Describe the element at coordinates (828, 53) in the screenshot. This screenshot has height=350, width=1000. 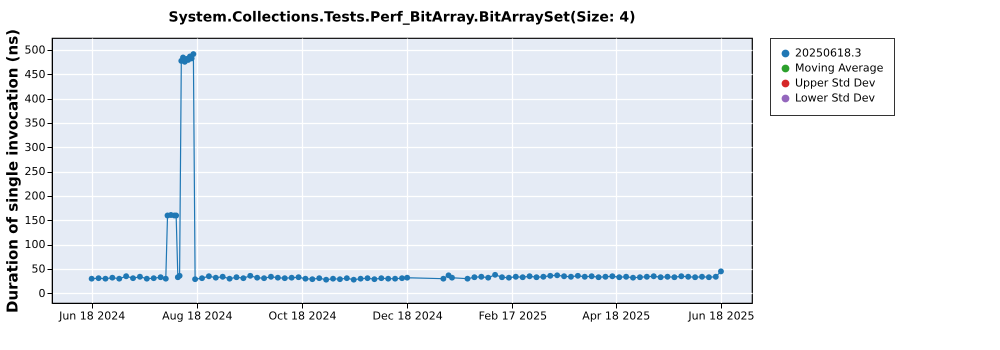
I see `legend-label: 20250618.3` at that location.